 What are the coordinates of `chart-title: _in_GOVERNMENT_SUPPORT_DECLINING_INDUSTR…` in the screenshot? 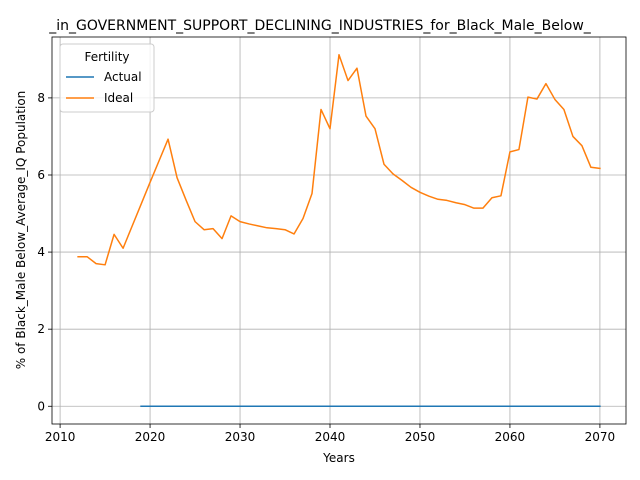 It's located at (320, 26).